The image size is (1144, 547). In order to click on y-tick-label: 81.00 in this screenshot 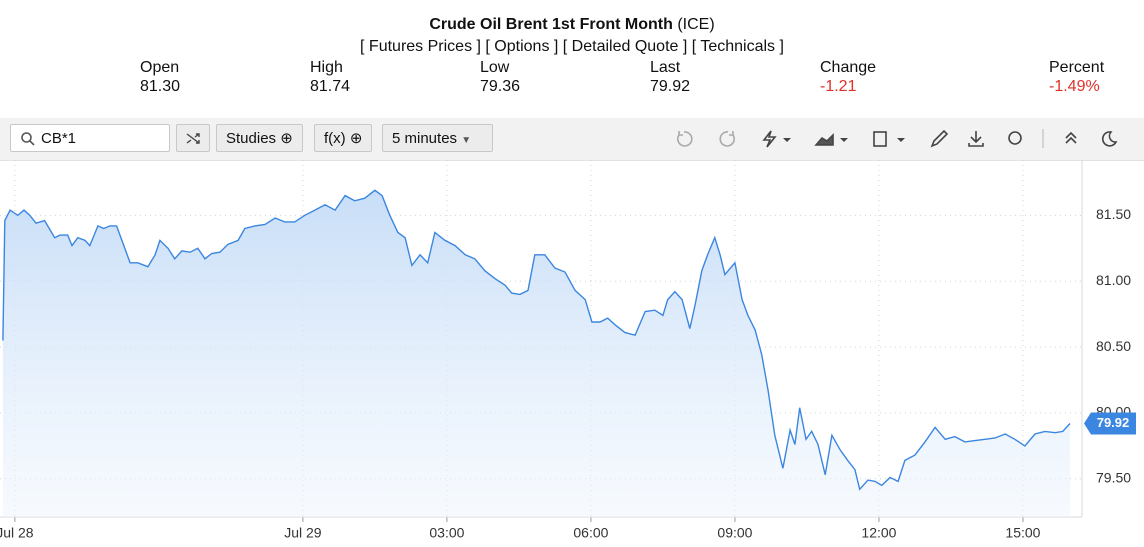, I will do `click(1113, 280)`.